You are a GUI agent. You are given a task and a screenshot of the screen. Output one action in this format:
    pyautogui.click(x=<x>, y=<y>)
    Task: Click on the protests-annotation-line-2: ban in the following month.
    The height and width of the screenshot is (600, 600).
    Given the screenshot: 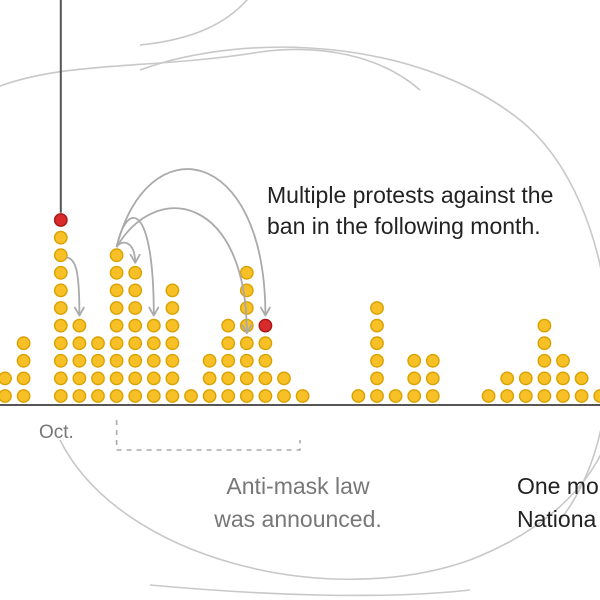 What is the action you would take?
    pyautogui.click(x=404, y=226)
    